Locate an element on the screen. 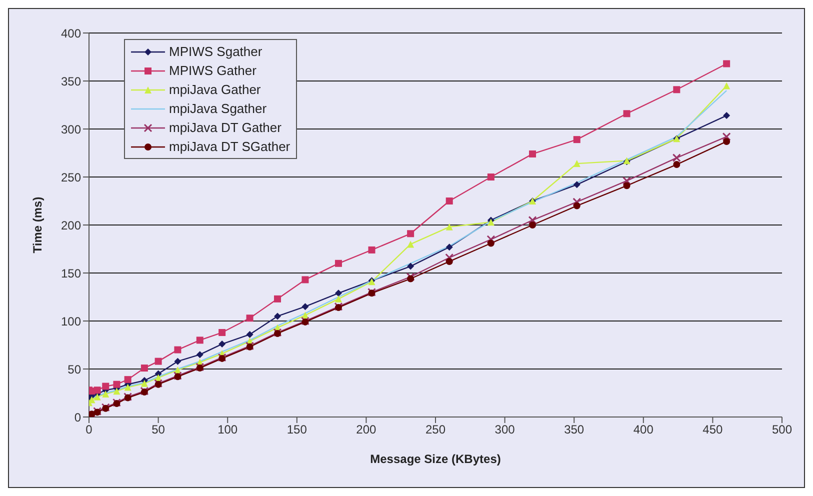 The image size is (813, 496). y-tick-label: 400 is located at coordinates (71, 33).